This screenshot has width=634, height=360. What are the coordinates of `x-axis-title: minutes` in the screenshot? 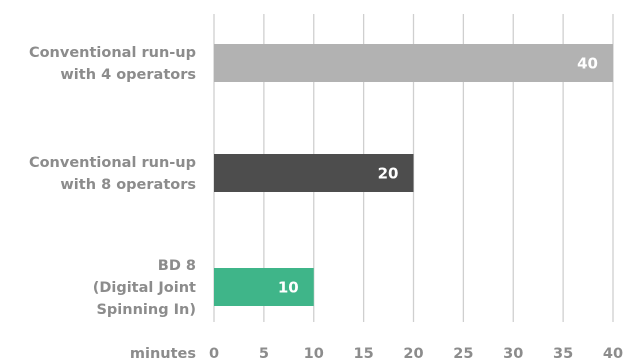 It's located at (163, 353).